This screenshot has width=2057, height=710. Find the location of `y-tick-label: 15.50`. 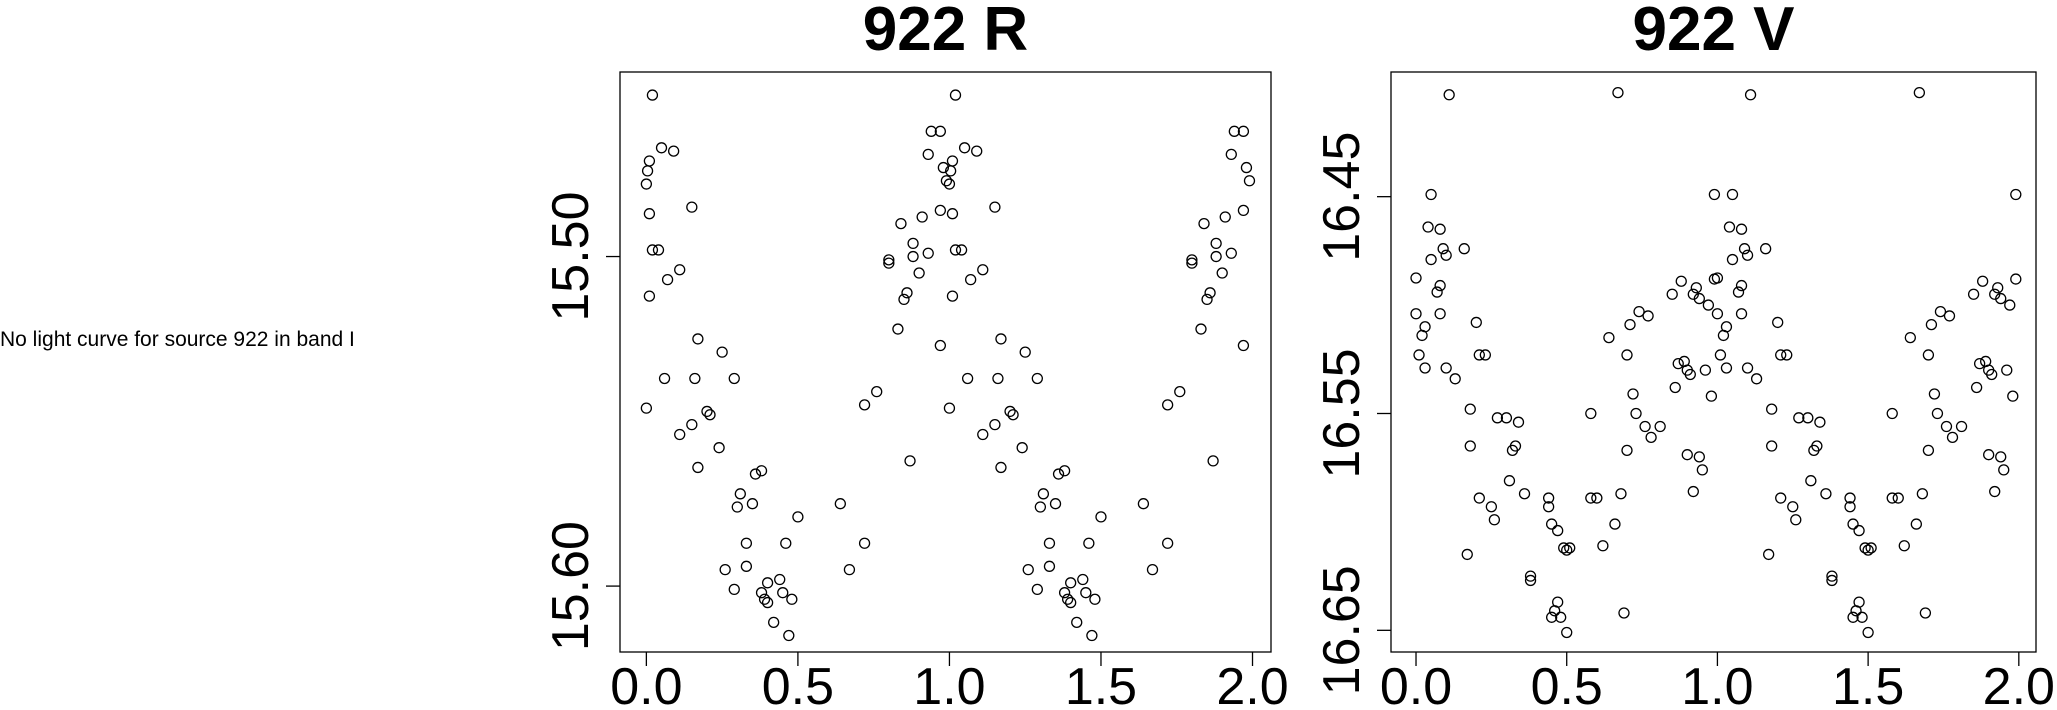

y-tick-label: 15.50 is located at coordinates (571, 256).